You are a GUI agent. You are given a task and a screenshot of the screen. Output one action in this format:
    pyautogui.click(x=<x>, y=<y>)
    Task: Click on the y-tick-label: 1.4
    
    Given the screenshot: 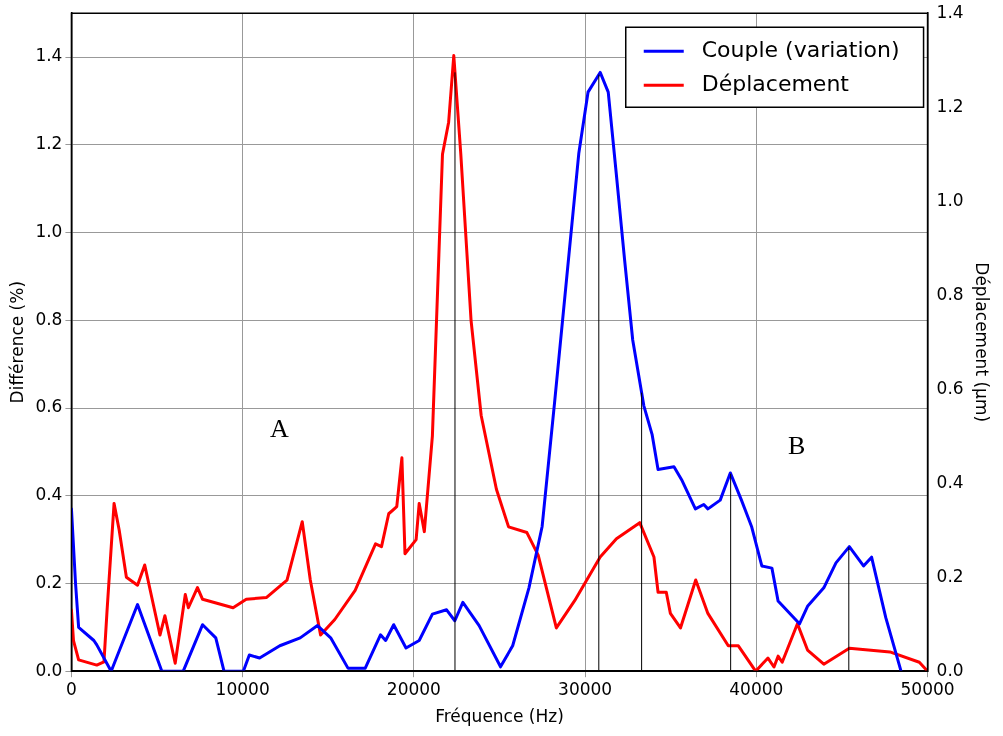 What is the action you would take?
    pyautogui.click(x=49, y=55)
    